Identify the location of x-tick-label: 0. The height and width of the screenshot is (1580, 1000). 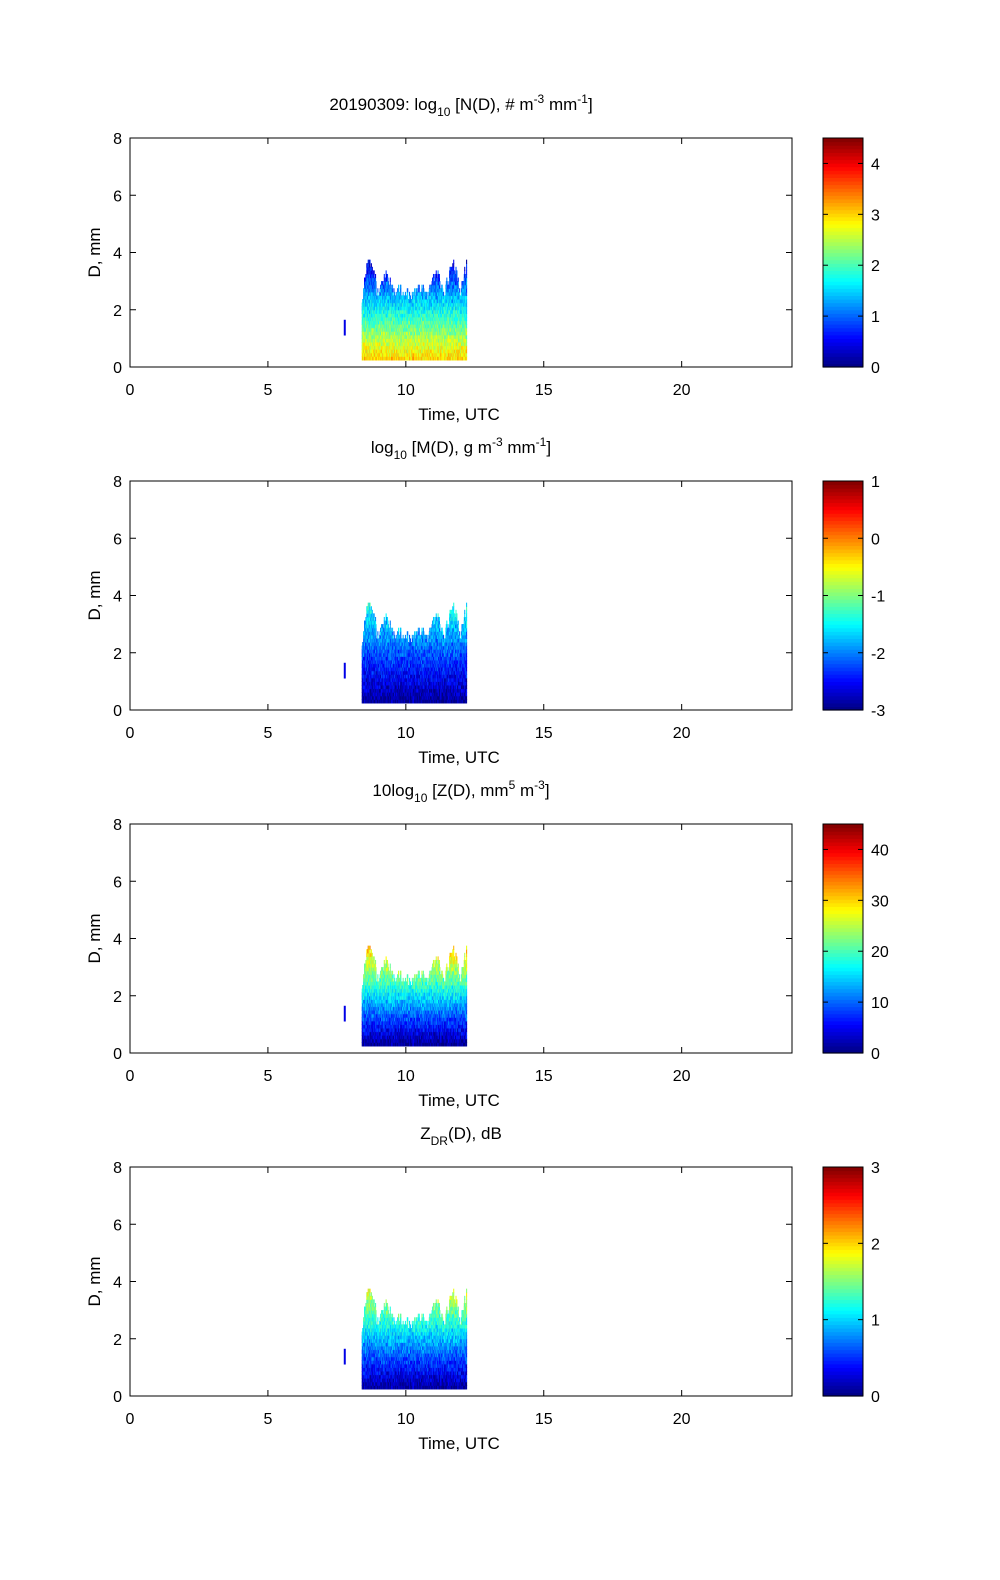
(130, 390).